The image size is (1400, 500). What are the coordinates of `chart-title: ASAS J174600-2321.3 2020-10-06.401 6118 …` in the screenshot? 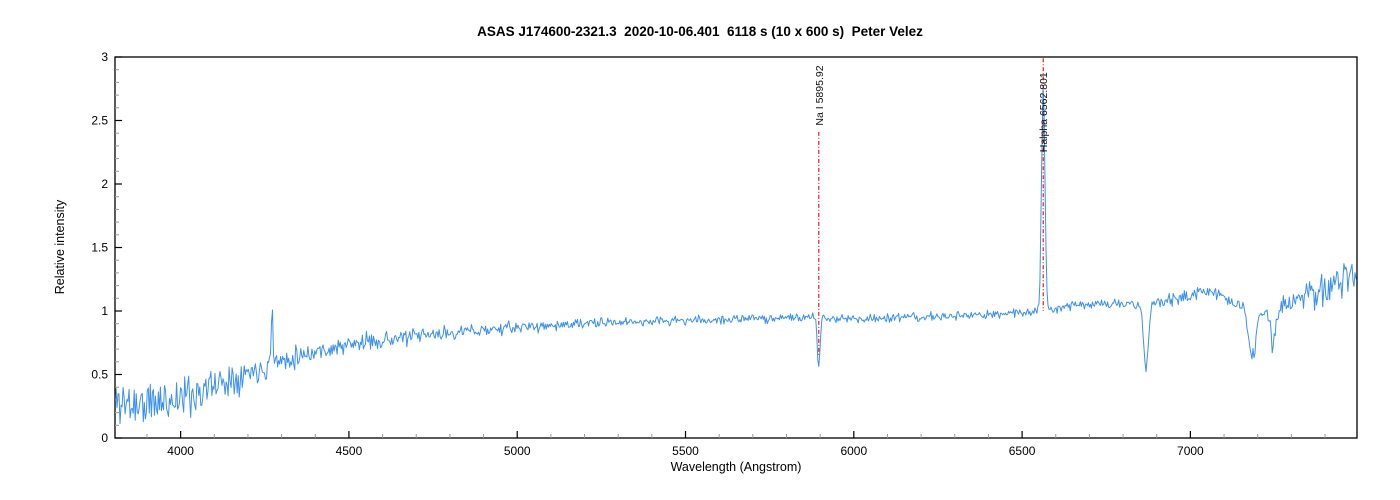 It's located at (700, 31).